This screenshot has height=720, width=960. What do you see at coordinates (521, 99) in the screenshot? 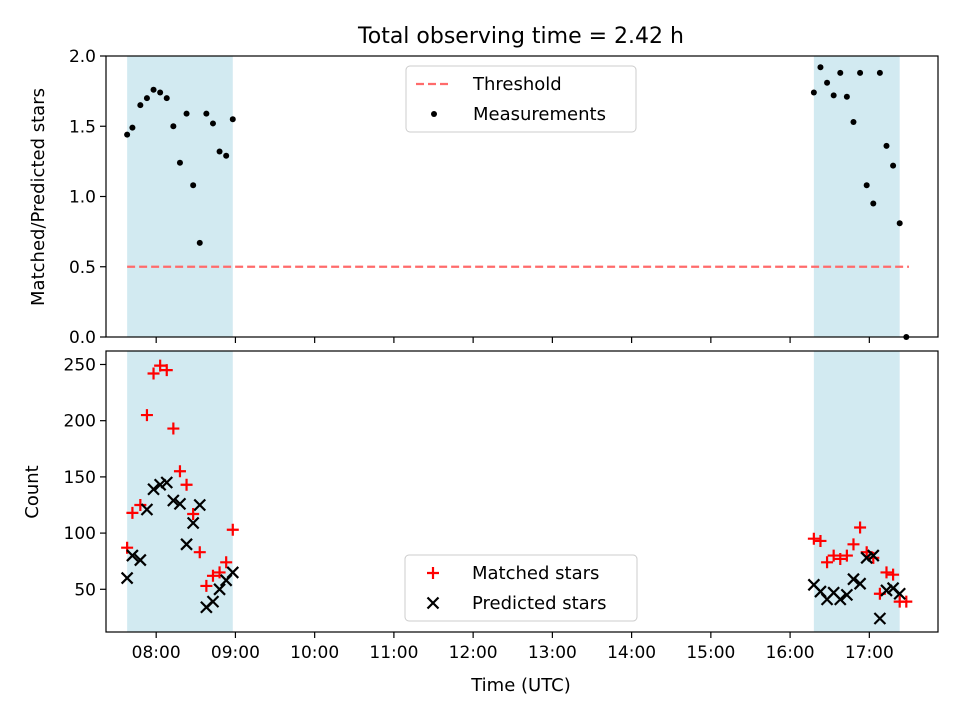
I see `ratio-legend-box` at bounding box center [521, 99].